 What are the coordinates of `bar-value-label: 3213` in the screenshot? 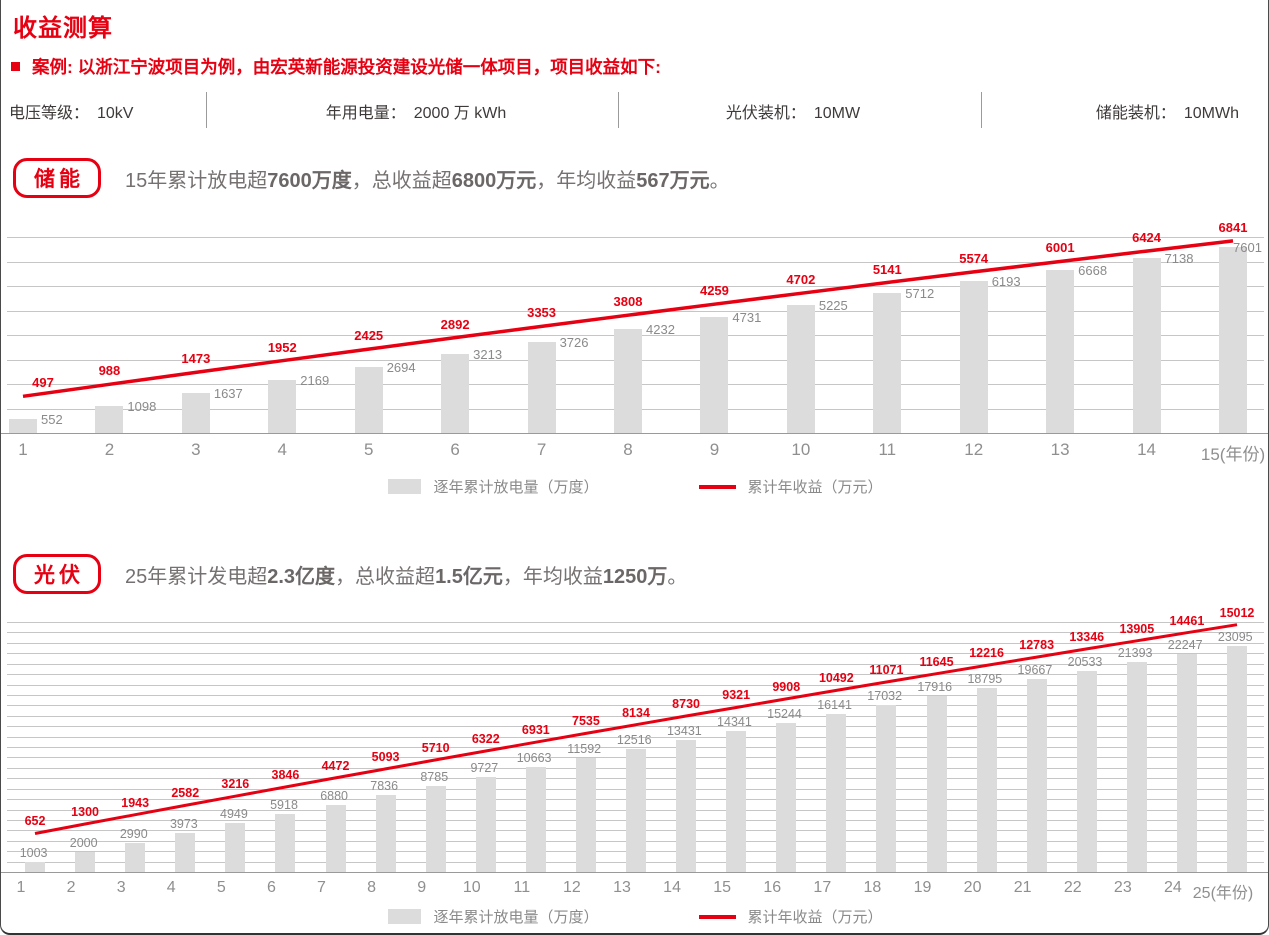 It's located at (488, 355).